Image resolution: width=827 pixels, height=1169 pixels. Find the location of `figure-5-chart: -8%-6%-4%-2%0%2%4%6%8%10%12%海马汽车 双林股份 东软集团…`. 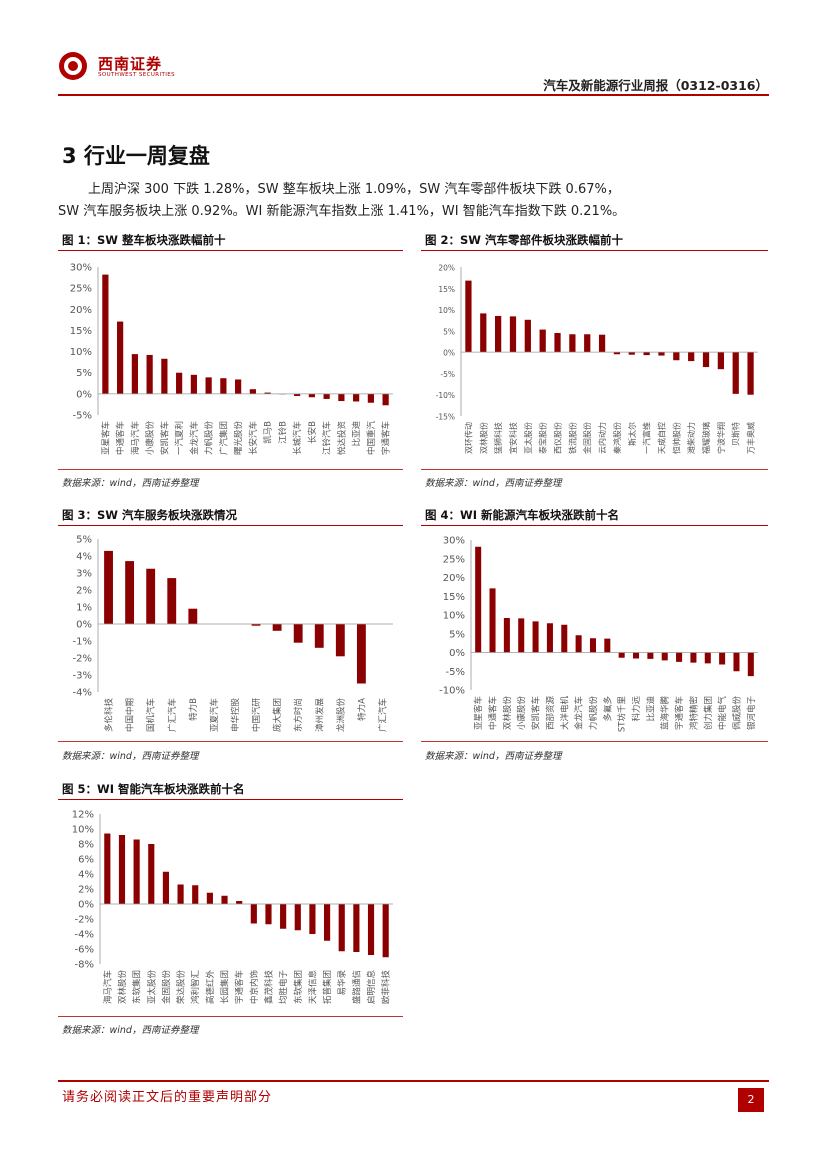

figure-5-chart: -8%-6%-4%-2%0%2%4%6%8%10%12%海马汽车 双林股份 东软集团… is located at coordinates (232, 907).